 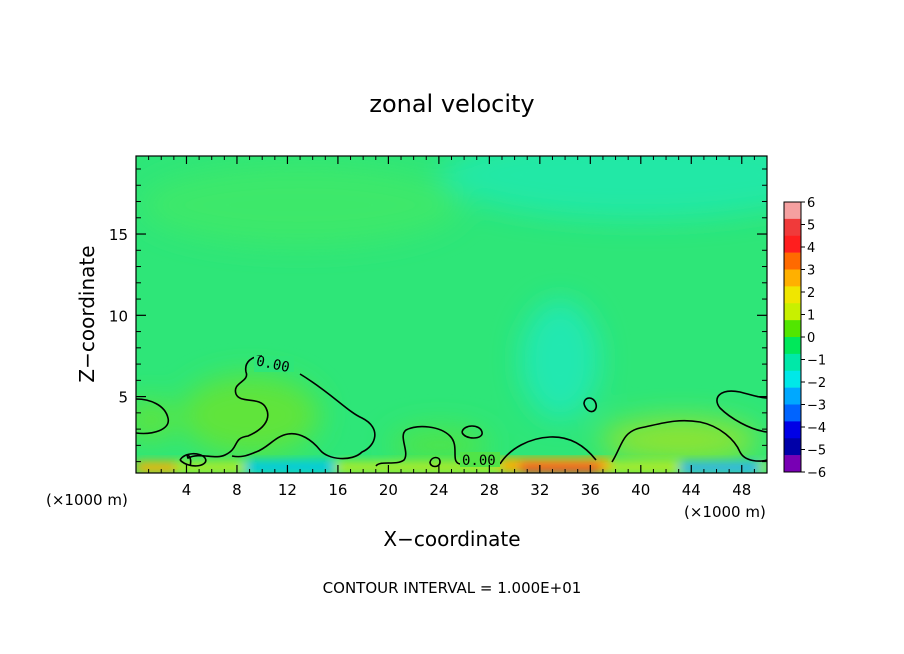 What do you see at coordinates (281, 411) in the screenshot?
I see `contour-zero-main` at bounding box center [281, 411].